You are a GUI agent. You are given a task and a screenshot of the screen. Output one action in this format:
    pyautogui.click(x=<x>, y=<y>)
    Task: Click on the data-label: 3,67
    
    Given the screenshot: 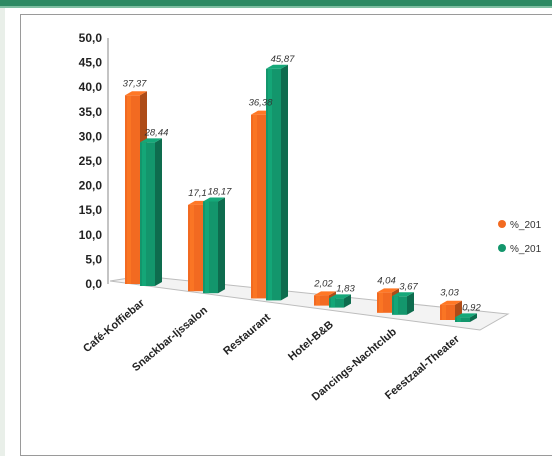 What is the action you would take?
    pyautogui.click(x=408, y=286)
    